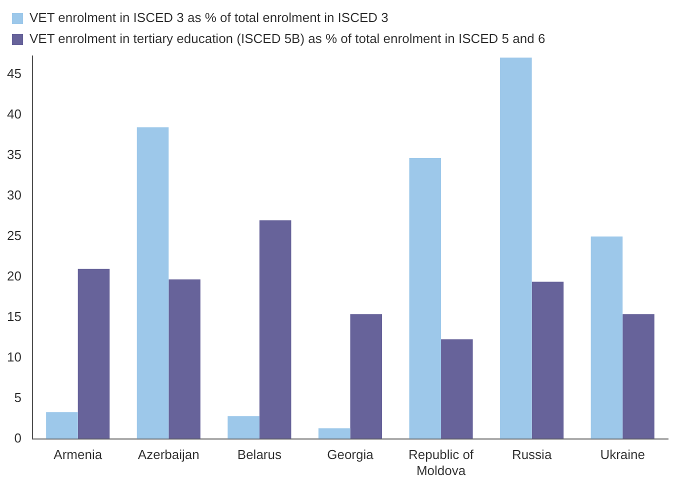  I want to click on x-tick-label: Georgia, so click(350, 454).